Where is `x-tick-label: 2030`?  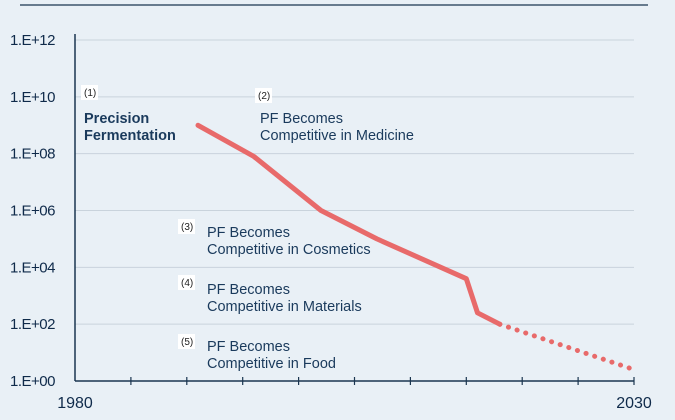
x-tick-label: 2030 is located at coordinates (634, 403).